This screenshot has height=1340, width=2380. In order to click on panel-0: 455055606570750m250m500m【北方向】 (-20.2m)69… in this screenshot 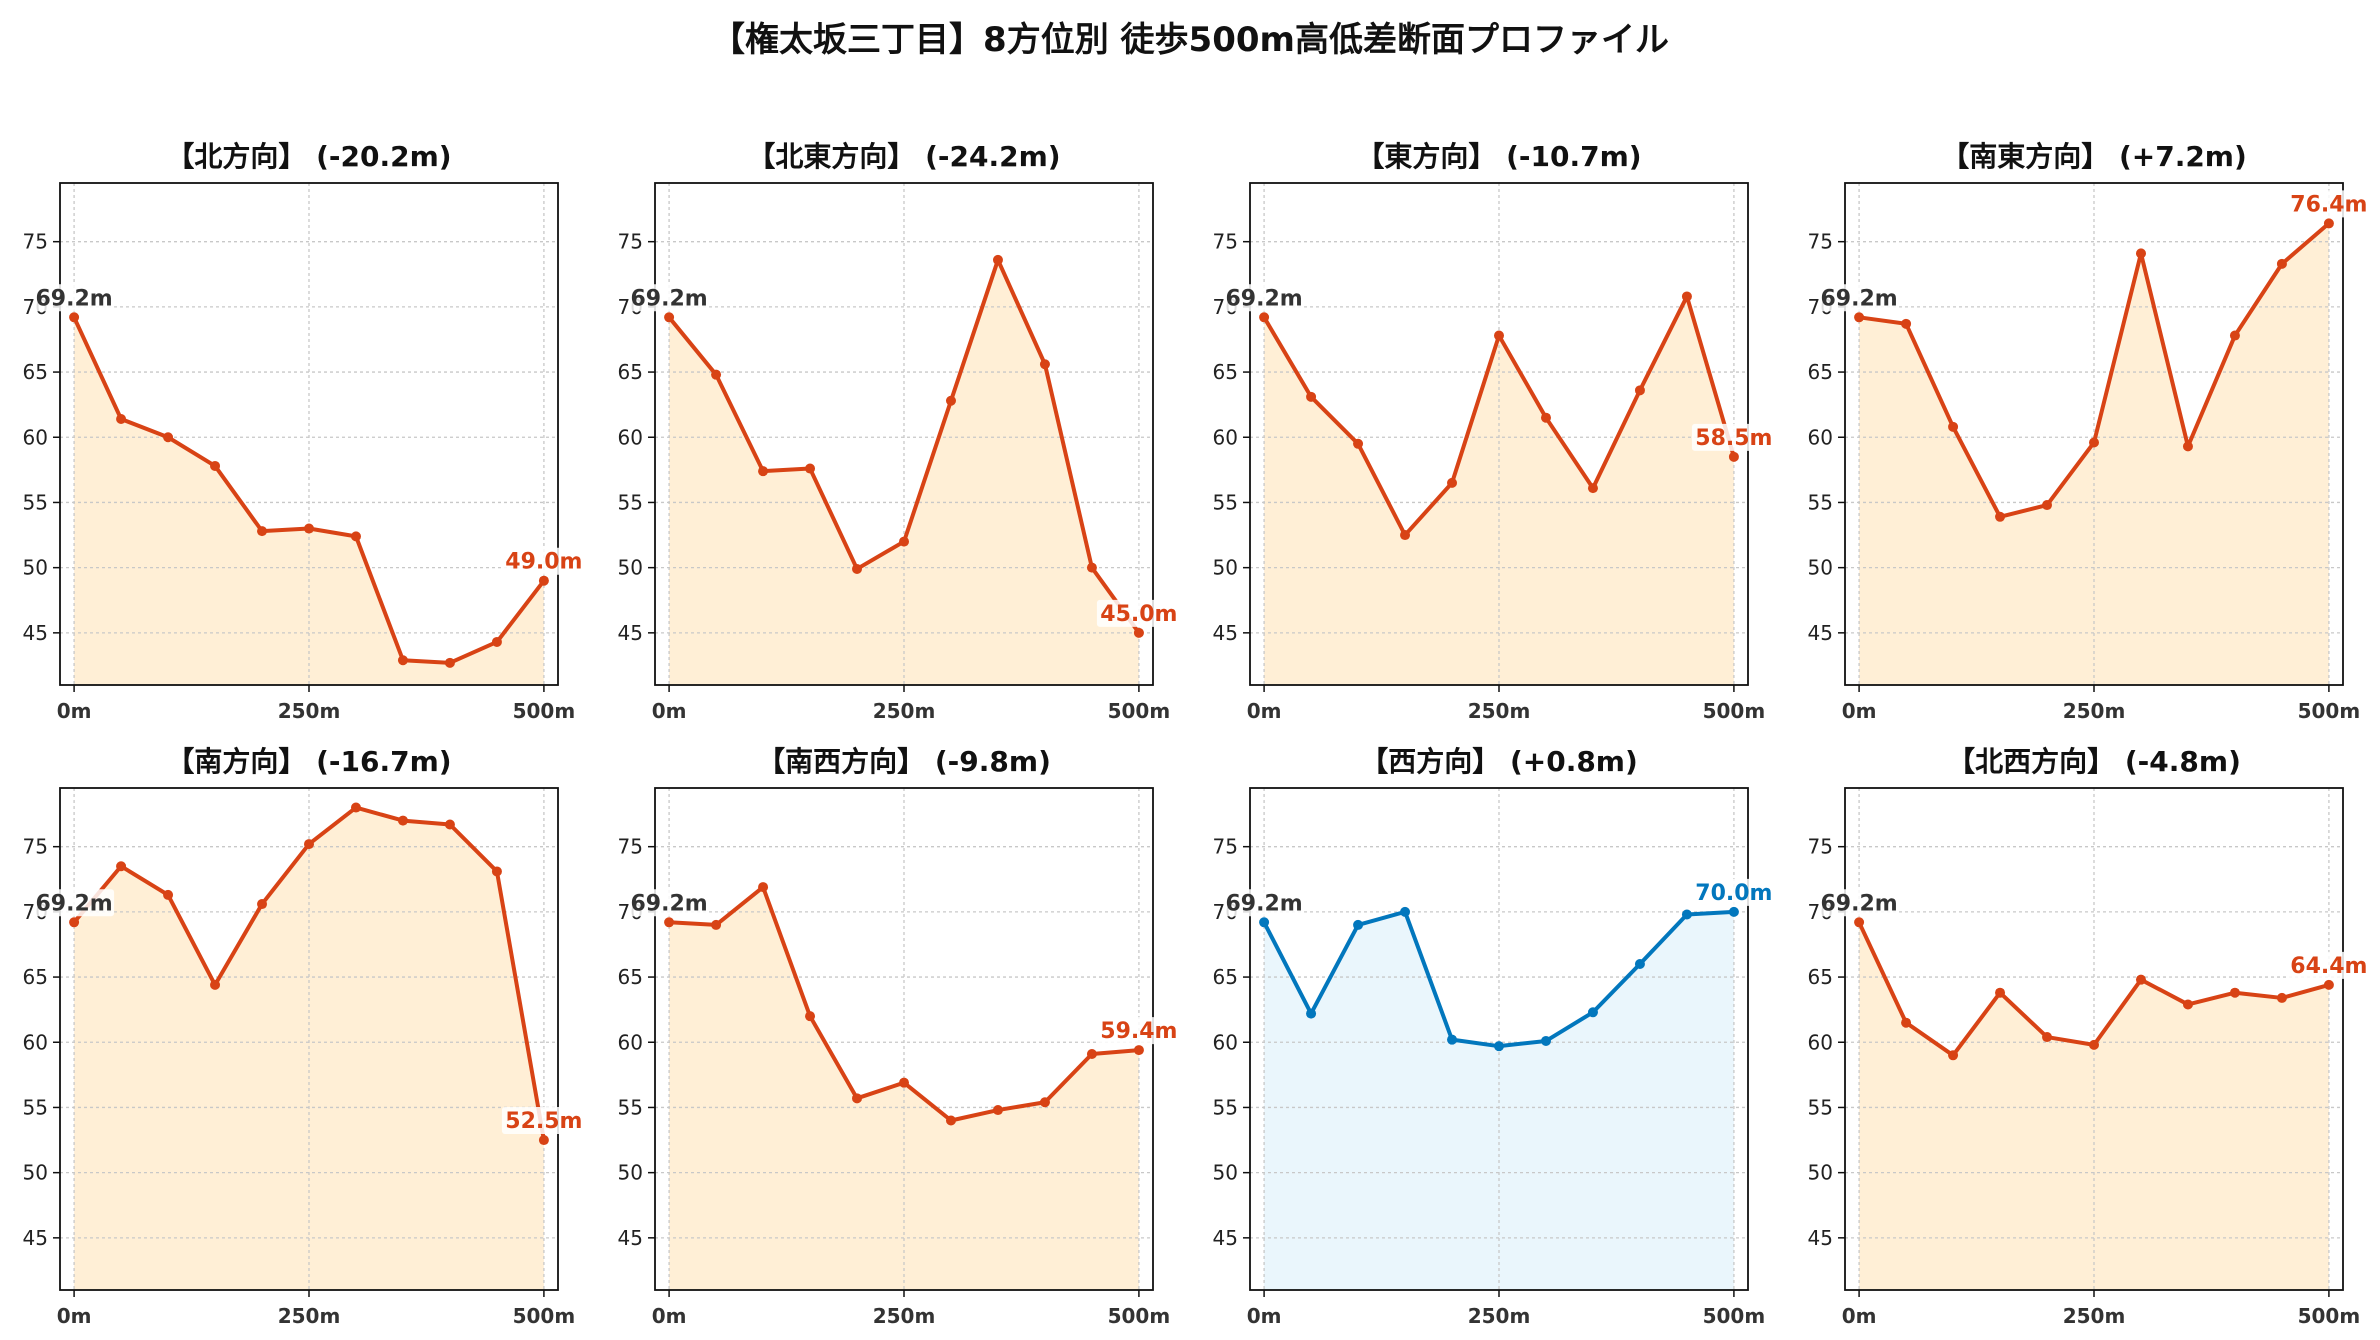, I will do `click(304, 431)`.